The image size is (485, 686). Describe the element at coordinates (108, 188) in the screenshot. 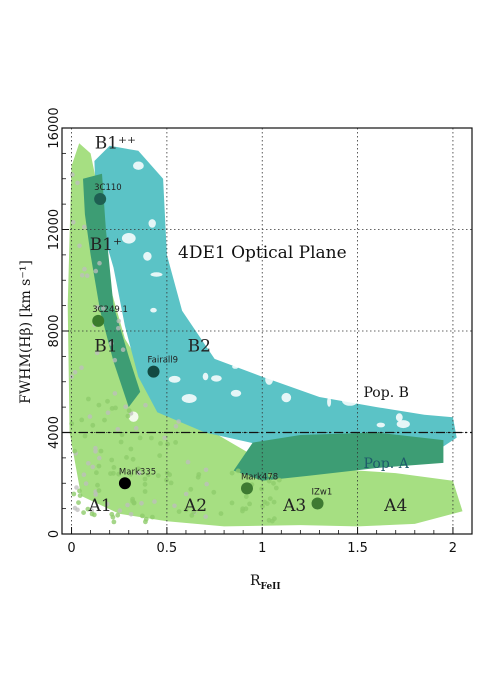

I see `object-label: 3C110` at that location.